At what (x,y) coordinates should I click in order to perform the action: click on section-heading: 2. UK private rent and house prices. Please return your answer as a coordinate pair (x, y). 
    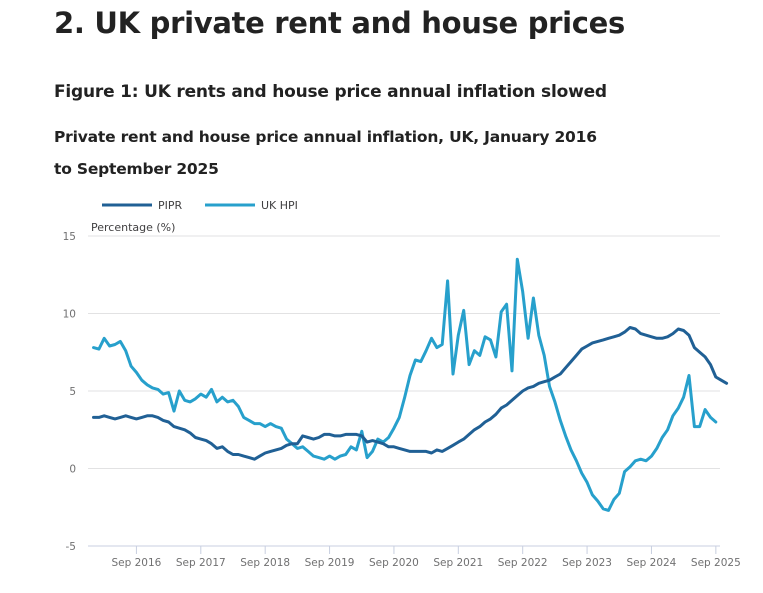
    Looking at the image, I should click on (340, 23).